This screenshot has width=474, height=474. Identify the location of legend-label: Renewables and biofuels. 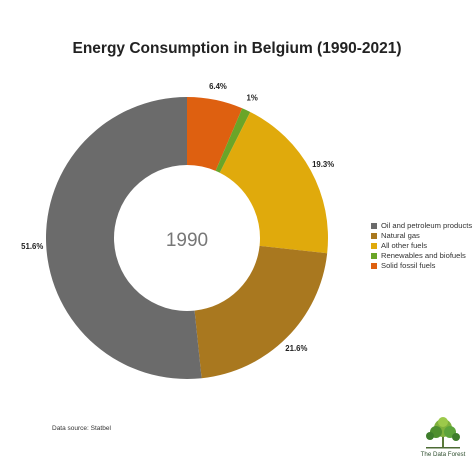
(423, 255).